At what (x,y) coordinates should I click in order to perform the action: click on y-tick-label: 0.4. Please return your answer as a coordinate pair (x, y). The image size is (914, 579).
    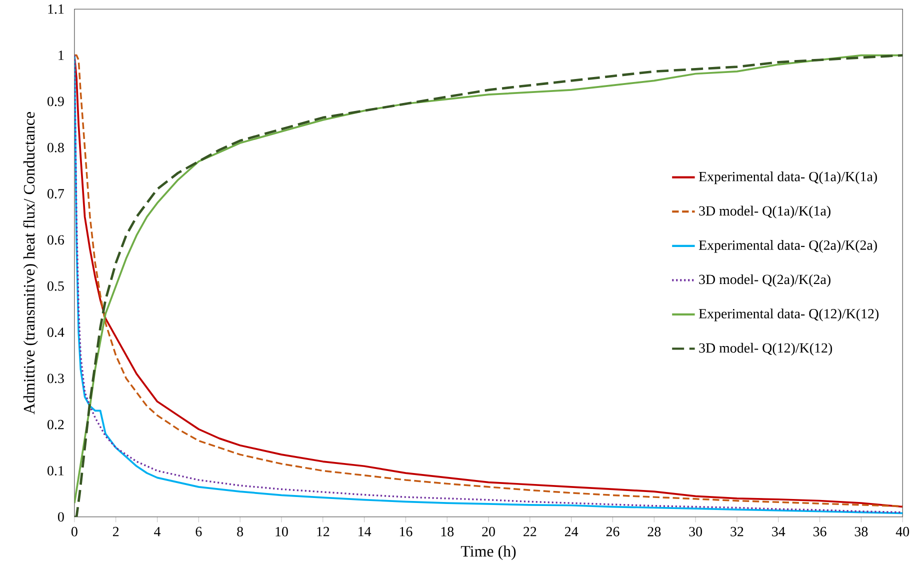
    Looking at the image, I should click on (56, 332).